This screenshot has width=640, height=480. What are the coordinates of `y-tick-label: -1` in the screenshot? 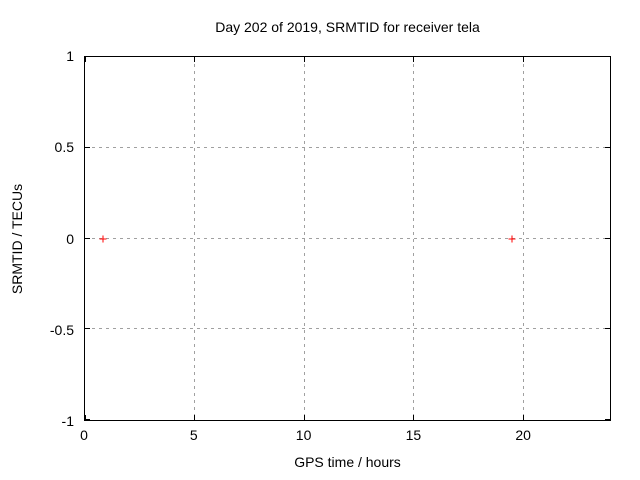 It's located at (67, 421).